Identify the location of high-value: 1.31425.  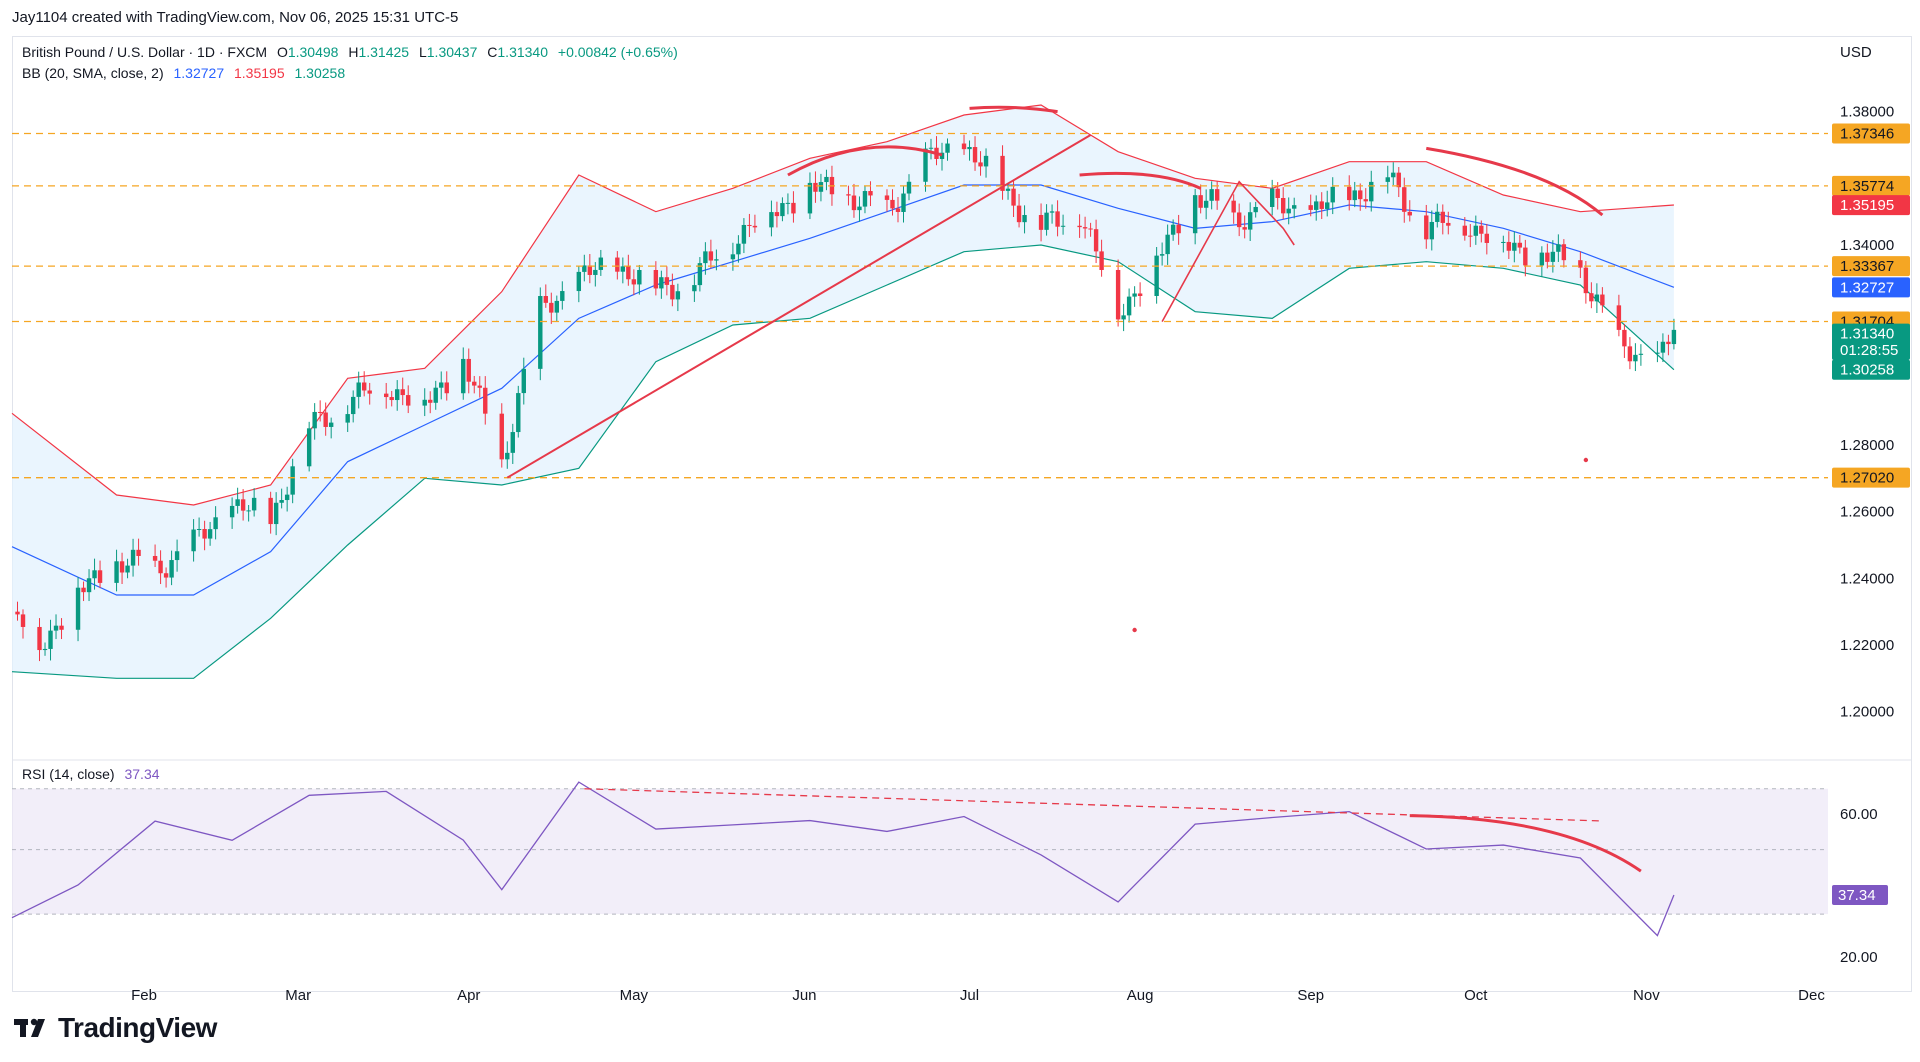
(384, 52).